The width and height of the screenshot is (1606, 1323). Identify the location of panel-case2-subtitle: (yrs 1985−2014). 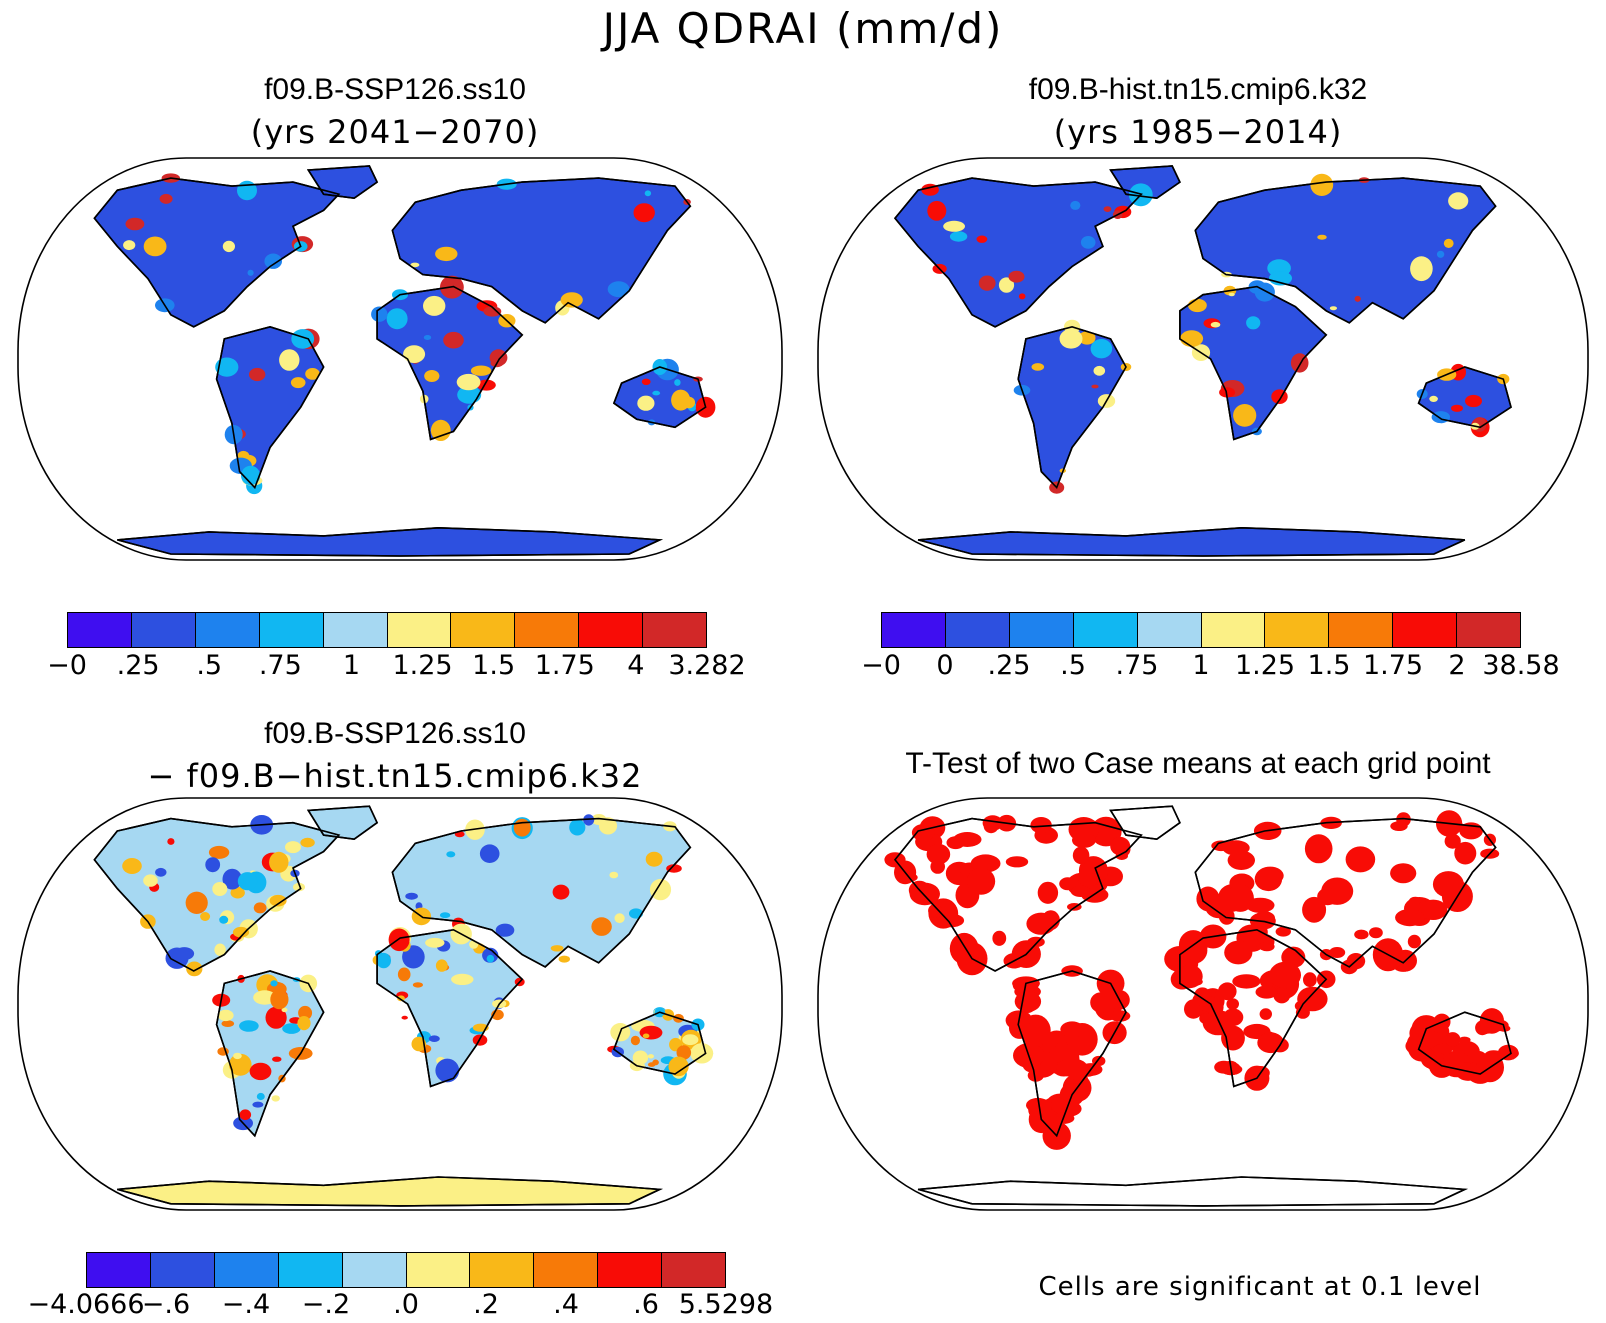
(1198, 132).